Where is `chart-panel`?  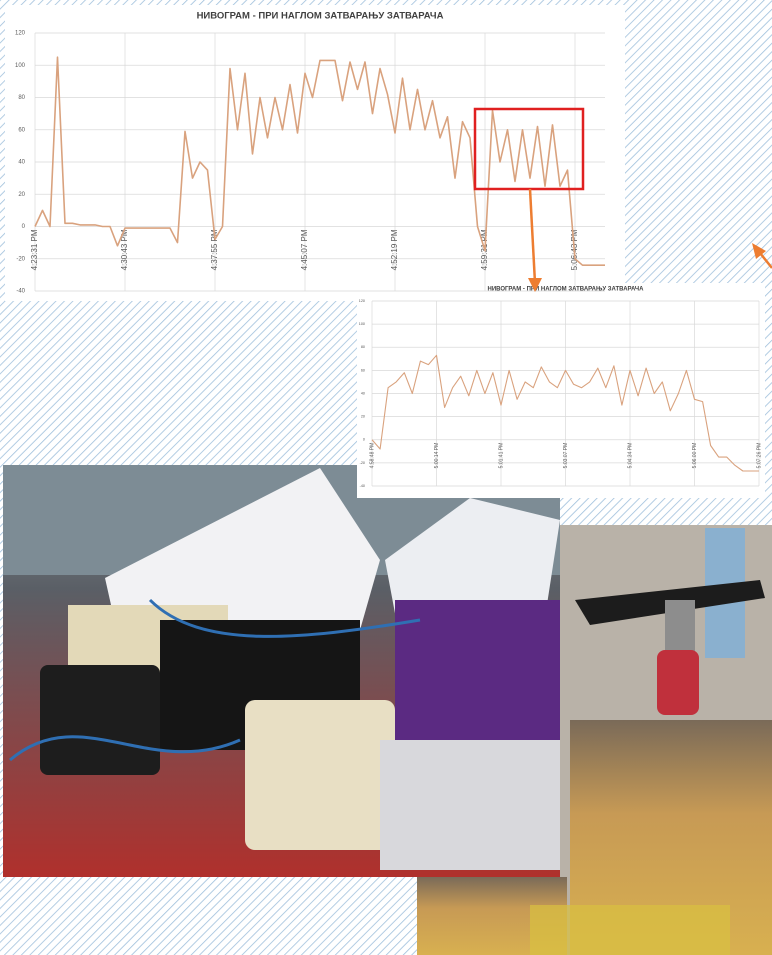 chart-panel is located at coordinates (561, 390).